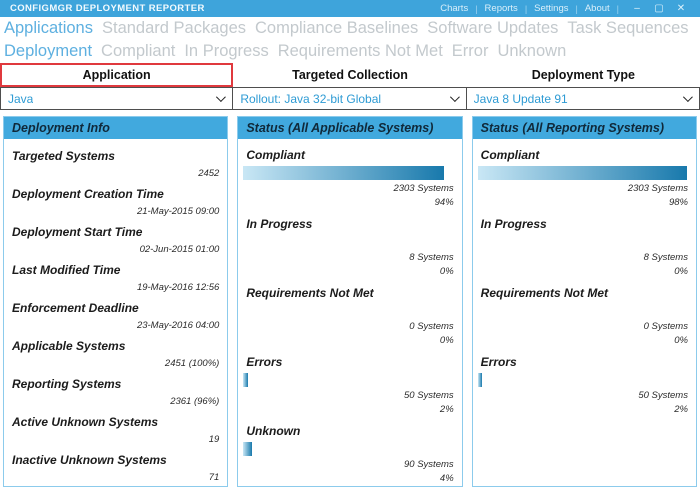 The image size is (700, 493). I want to click on combo-value-targeted-collection: Rollout: Java 32-bit Global, so click(311, 98).